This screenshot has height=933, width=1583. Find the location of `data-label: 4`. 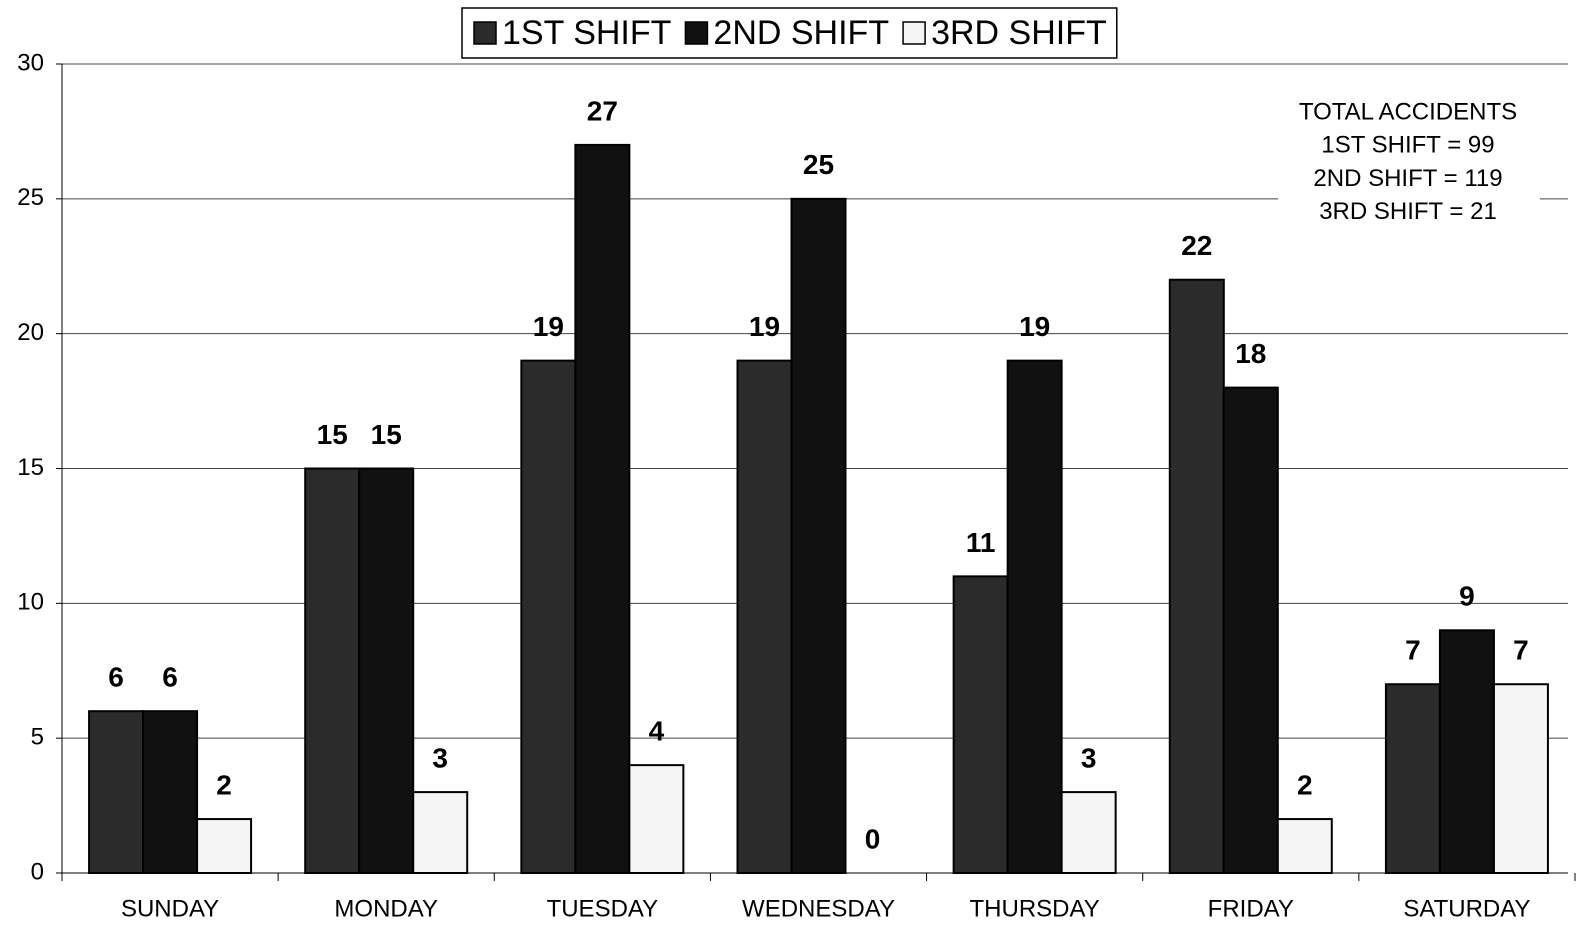

data-label: 4 is located at coordinates (657, 731).